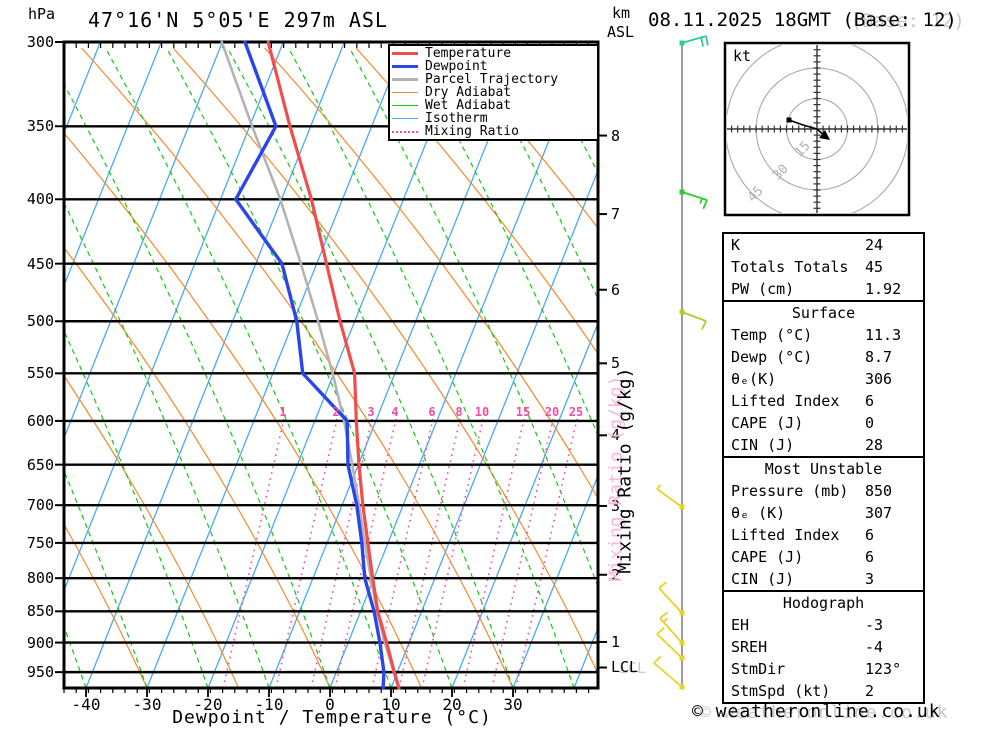 This screenshot has height=733, width=1000. I want to click on table-row-value: 123°, so click(883, 669).